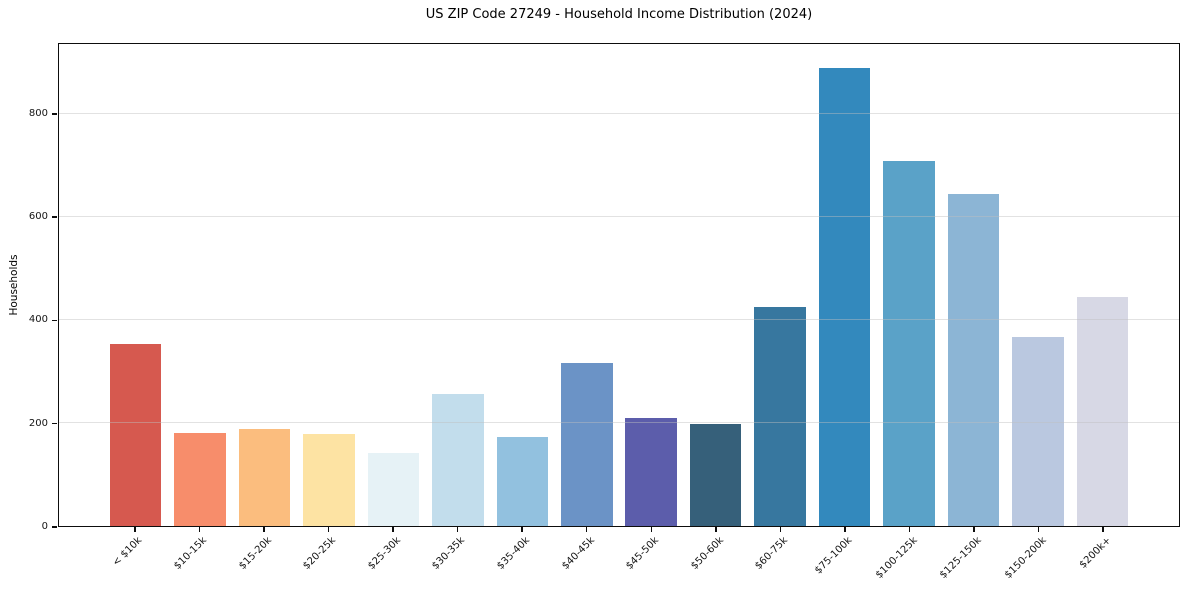 This screenshot has height=590, width=1189. I want to click on x-tick-label-125-150k: $125-150k, so click(960, 558).